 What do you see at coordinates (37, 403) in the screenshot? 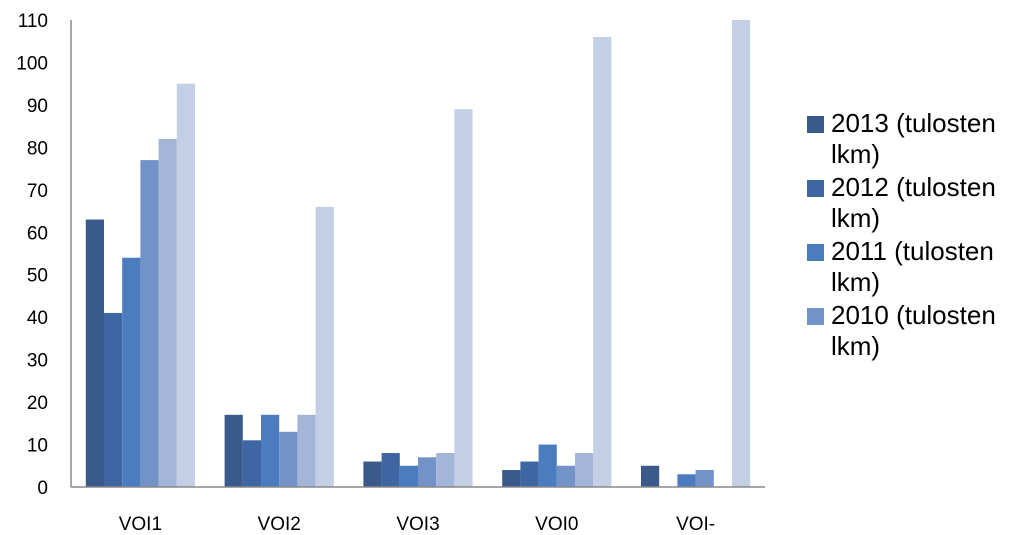
I see `y-tick-label: 20` at bounding box center [37, 403].